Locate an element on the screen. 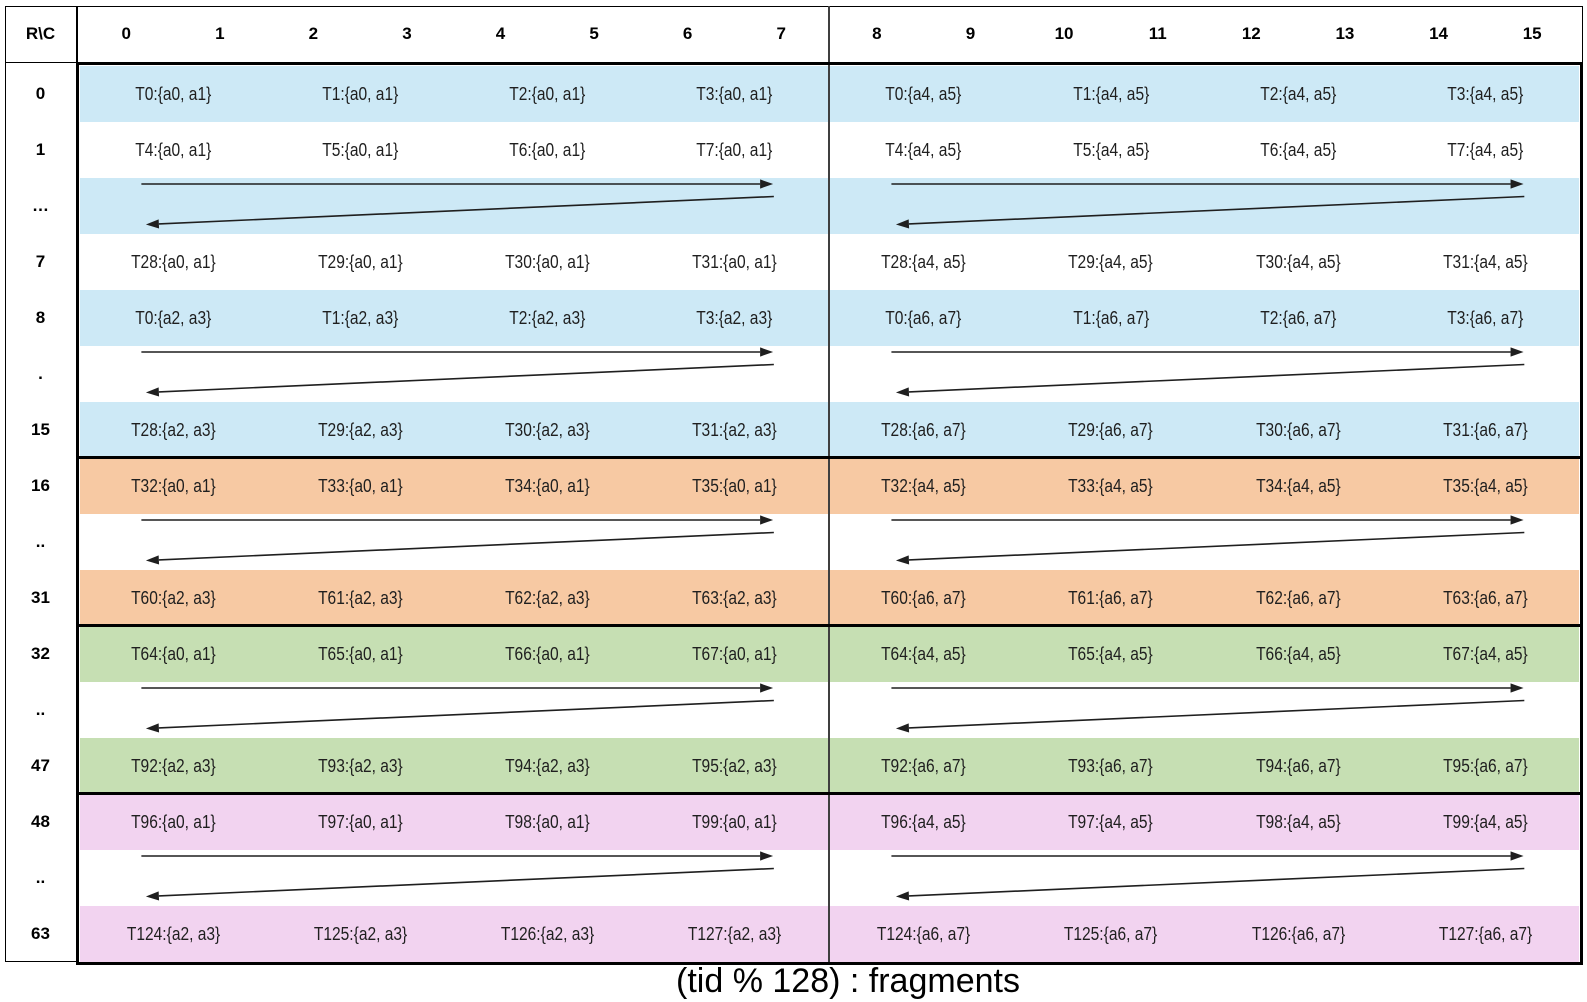 The width and height of the screenshot is (1587, 1002). half-divider-line is located at coordinates (829, 484).